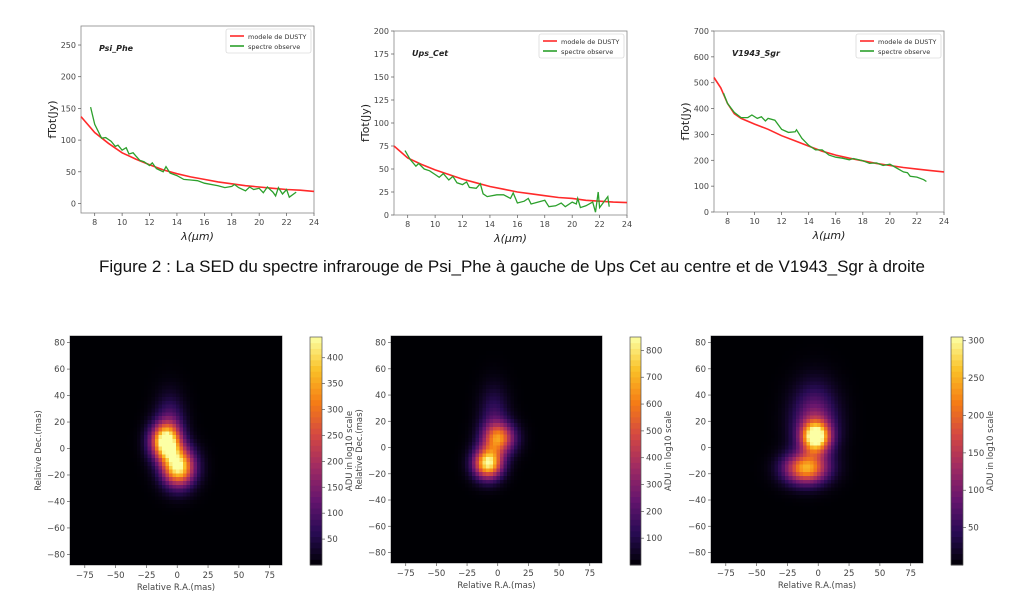  Describe the element at coordinates (701, 134) in the screenshot. I see `y-tick-label: 300` at that location.